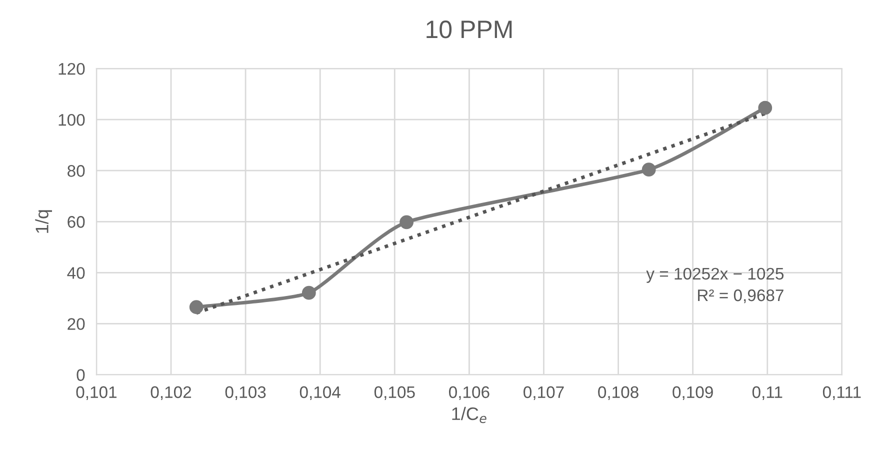 The width and height of the screenshot is (877, 457). I want to click on y-tick-label: 80, so click(76, 171).